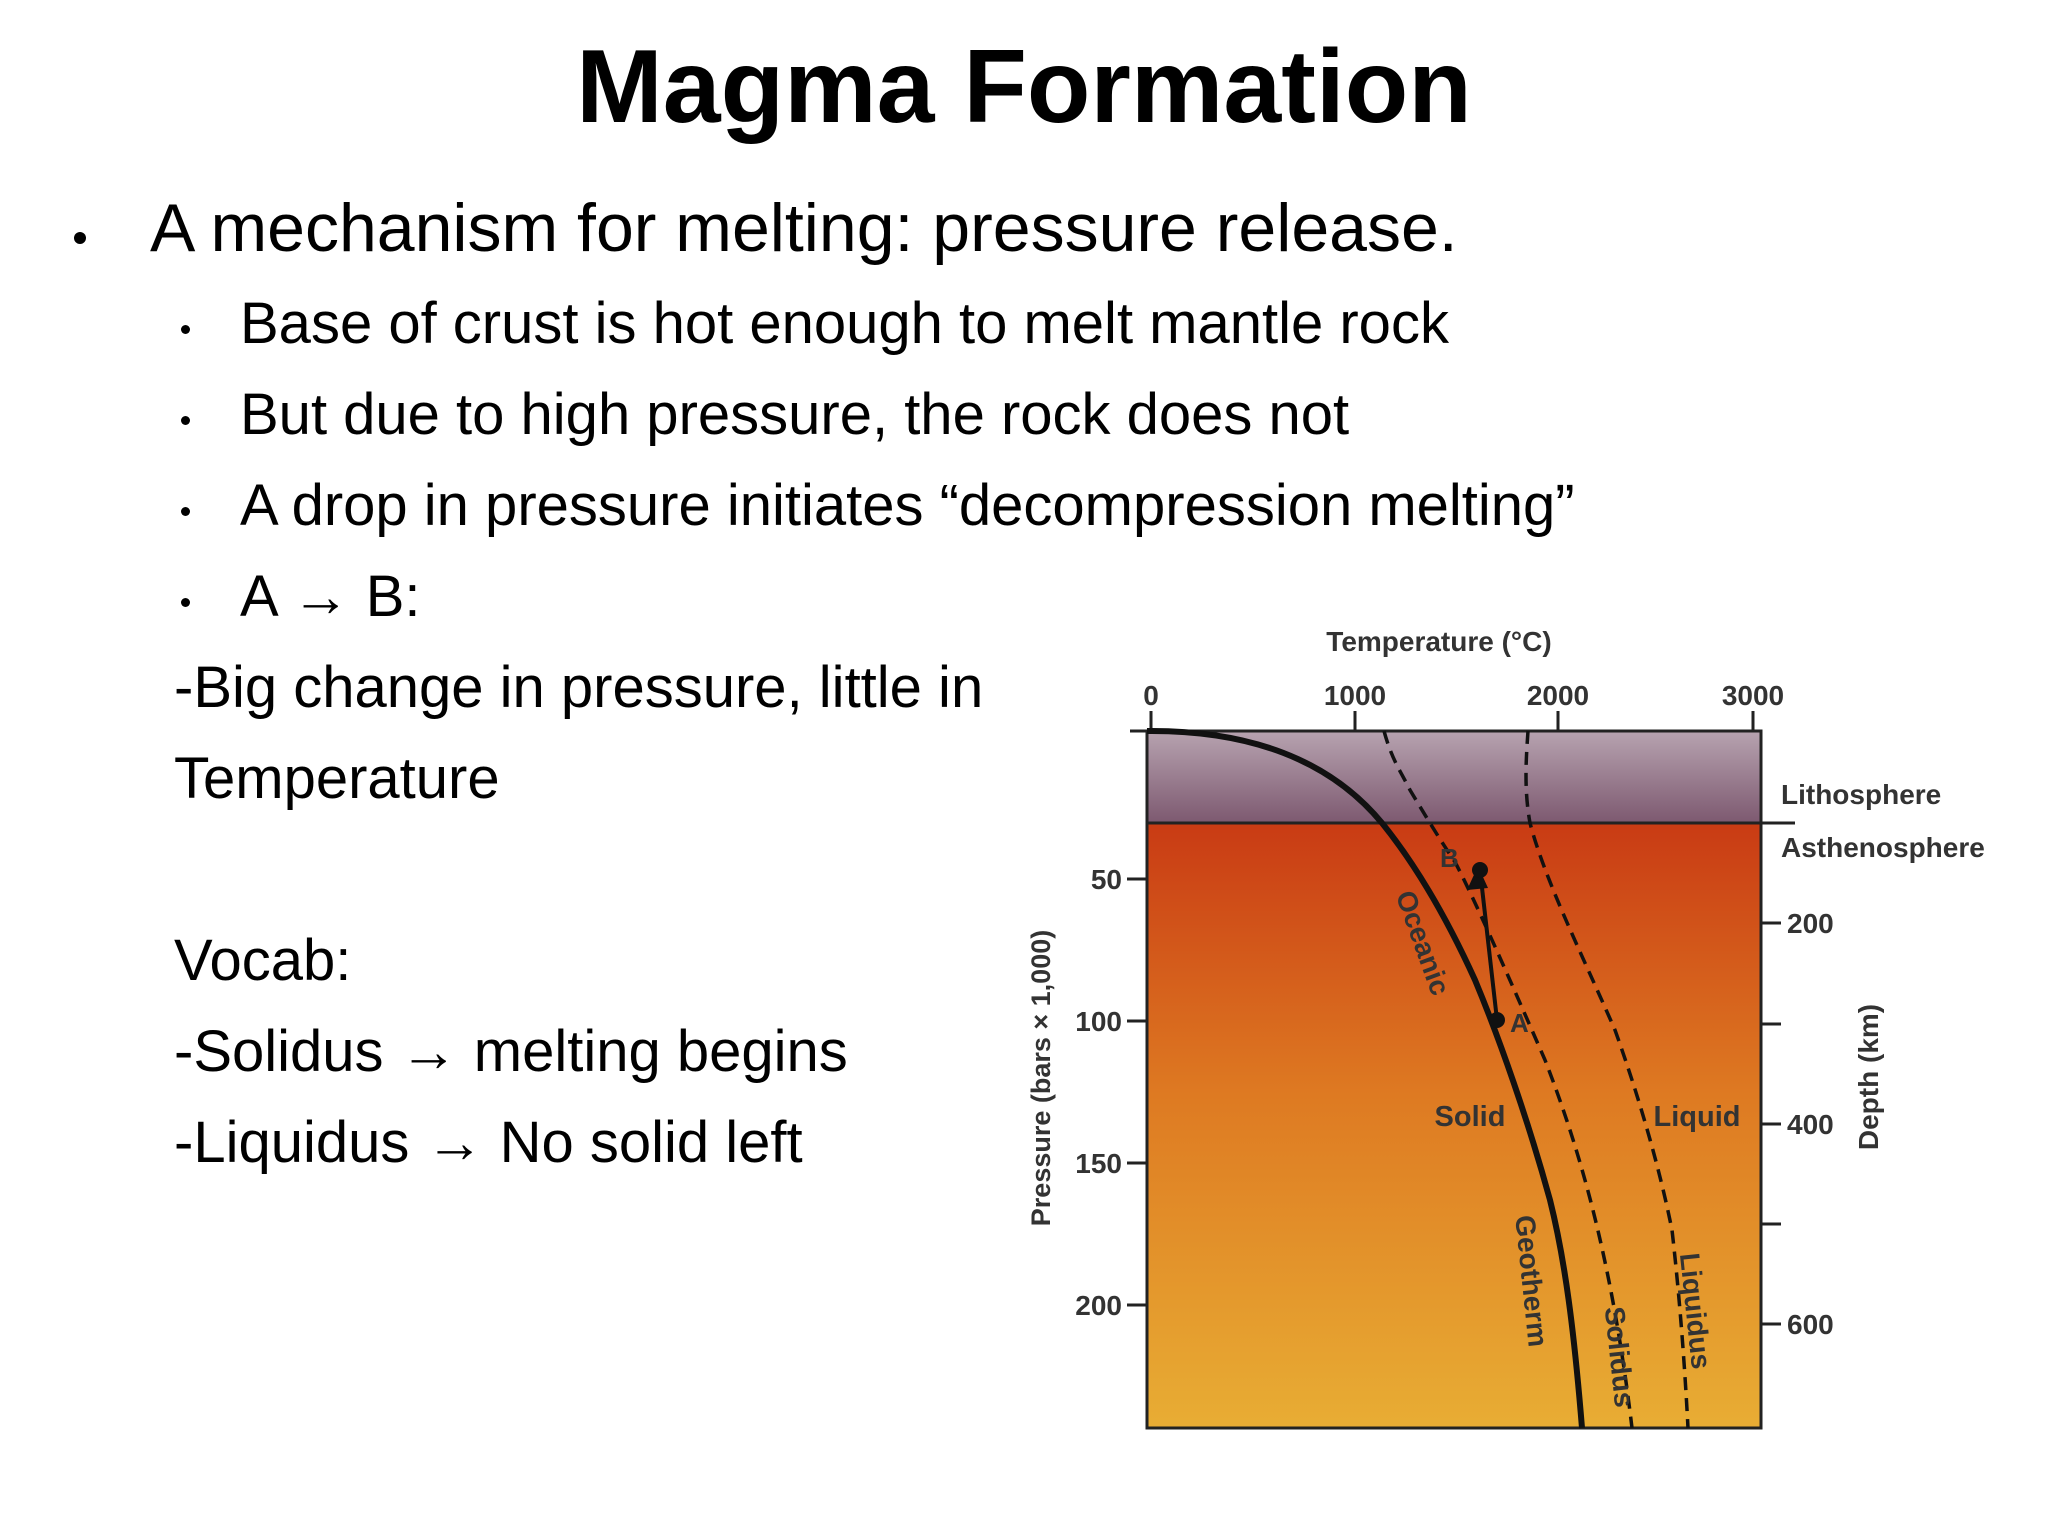 This screenshot has width=2048, height=1536. Describe the element at coordinates (1883, 847) in the screenshot. I see `asthenosphere-label: Asthenosphere` at that location.